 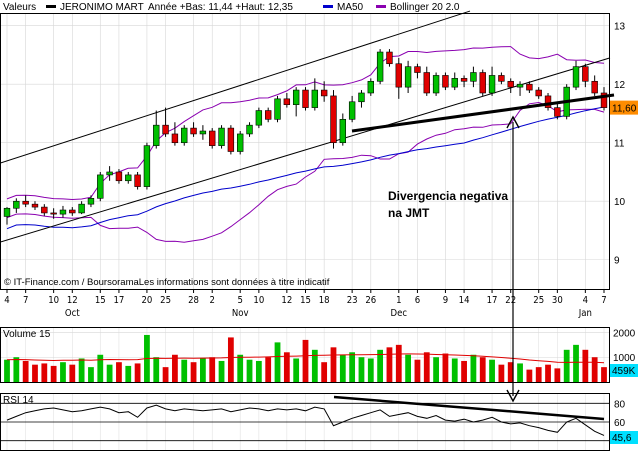 I want to click on rsi-divergence-line, so click(x=469, y=408).